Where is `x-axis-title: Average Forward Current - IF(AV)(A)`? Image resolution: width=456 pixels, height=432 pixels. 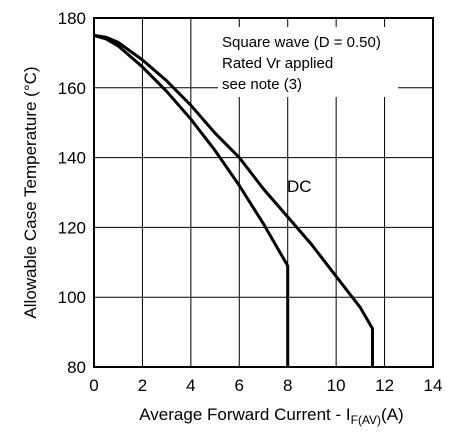
x-axis-title: Average Forward Current - IF(AV)(A) is located at coordinates (271, 416).